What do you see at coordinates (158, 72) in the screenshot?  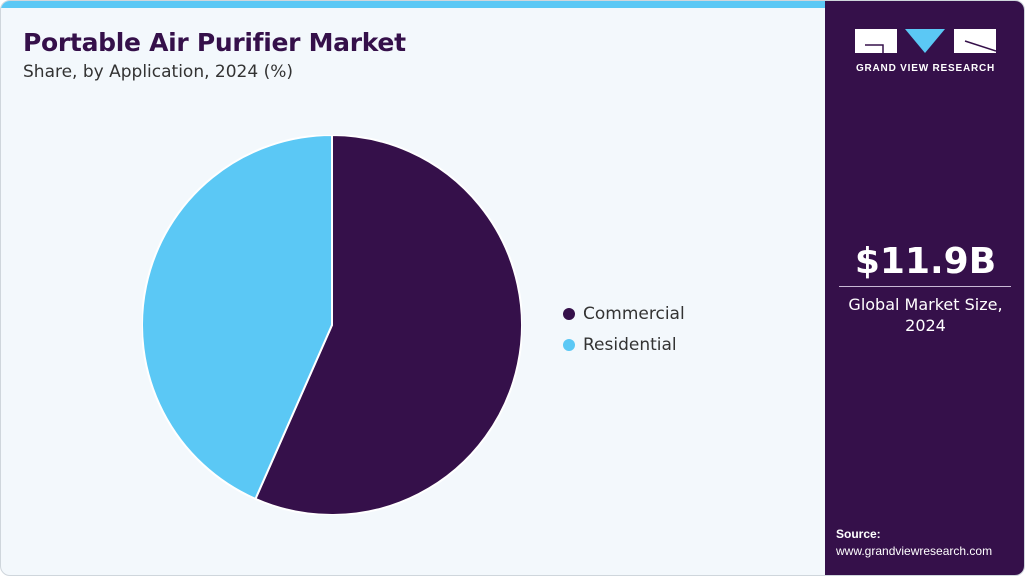 I see `chart-subtitle: Share, by Application, 2024 (%)` at bounding box center [158, 72].